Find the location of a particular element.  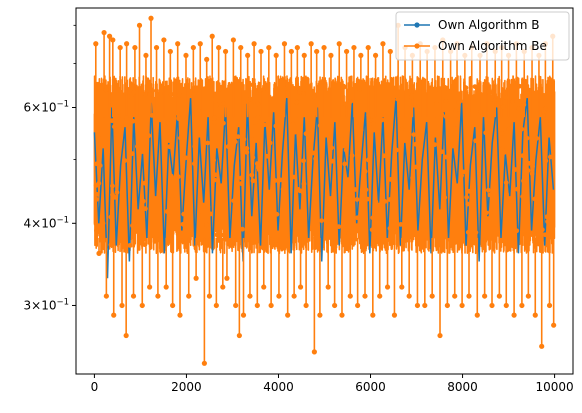

legend: Own Algorithm B Own Algorithm Be is located at coordinates (482, 36).